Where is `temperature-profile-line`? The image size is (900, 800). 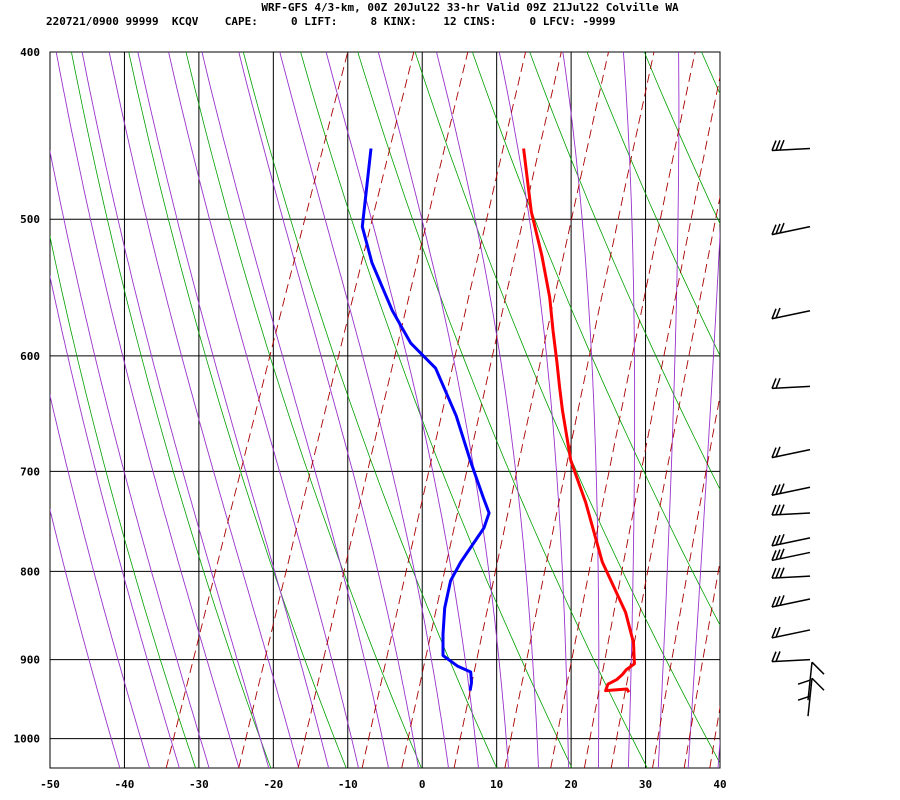 temperature-profile-line is located at coordinates (579, 420).